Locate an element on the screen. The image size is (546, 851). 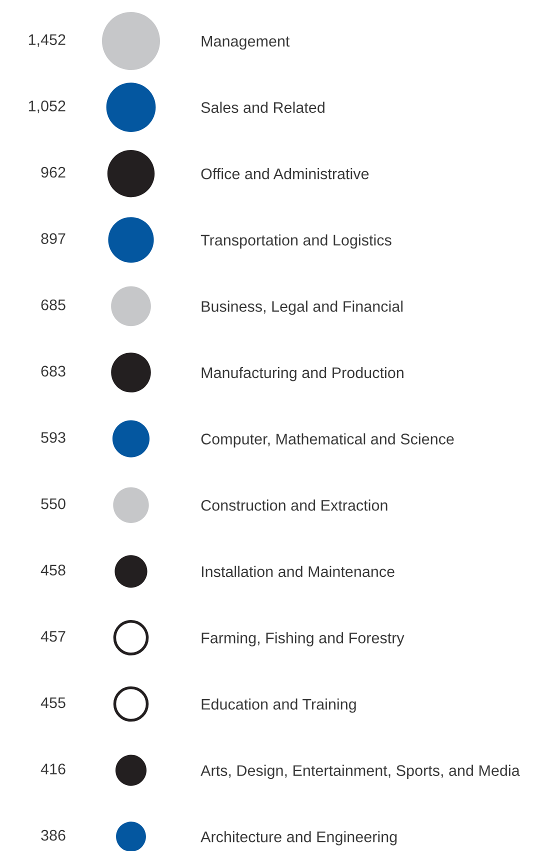
category-label: Education and Training is located at coordinates (279, 705).